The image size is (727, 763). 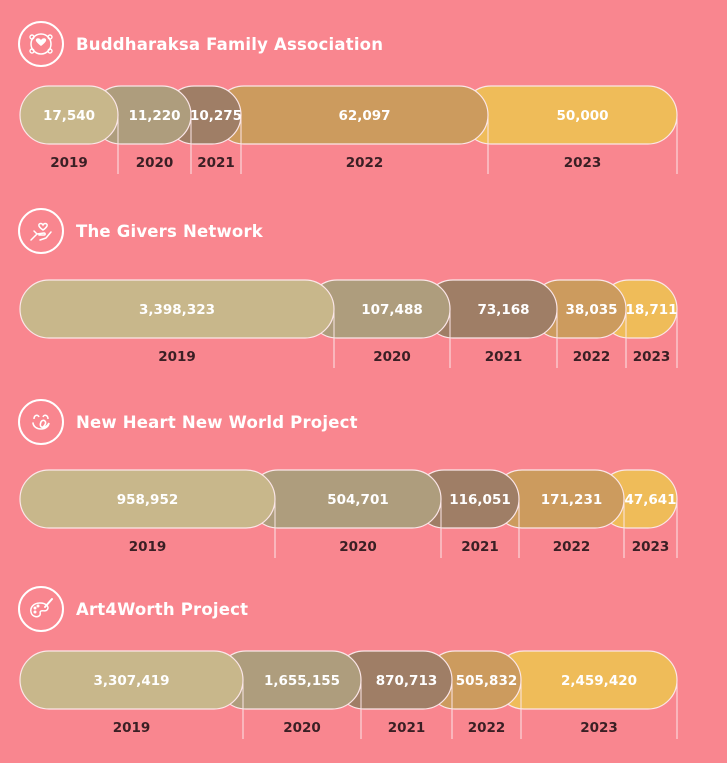 I want to click on smiley-heart-icon, so click(x=41, y=422).